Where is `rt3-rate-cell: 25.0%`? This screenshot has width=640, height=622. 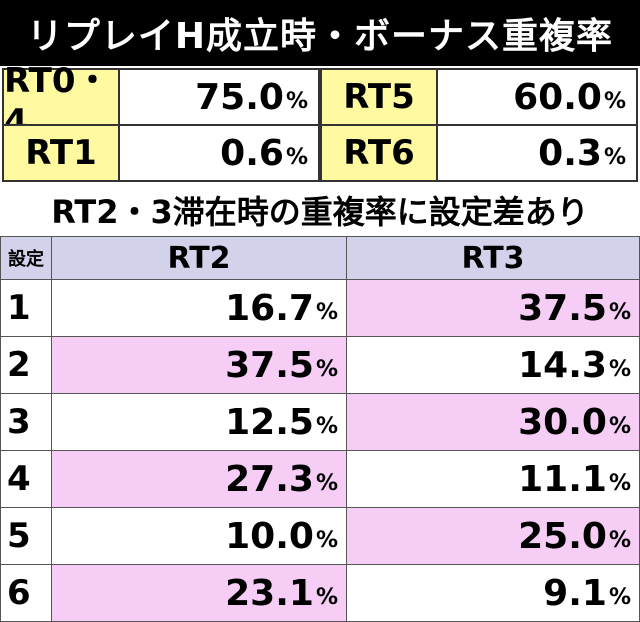 rt3-rate-cell: 25.0% is located at coordinates (493, 536).